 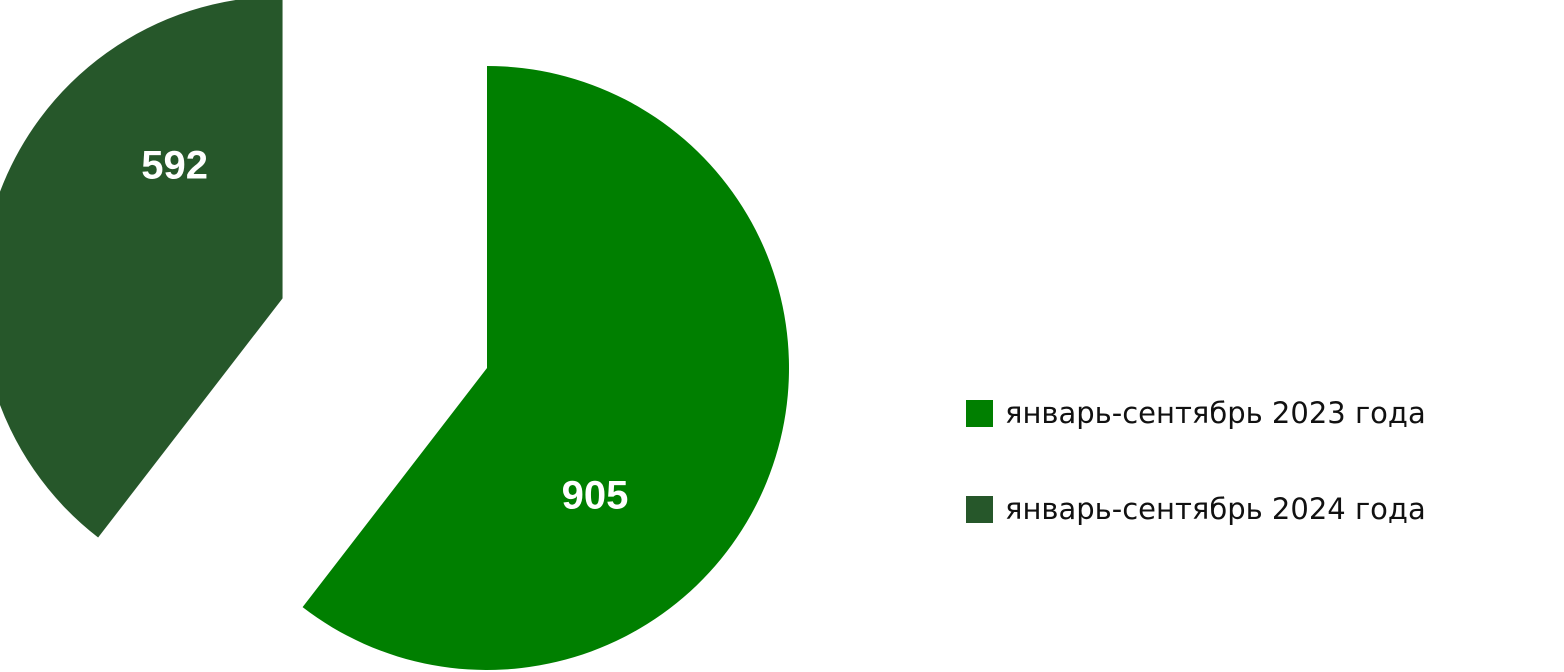 I want to click on legend-label-2024: январь-сентябрь 2024 года, so click(x=1215, y=509).